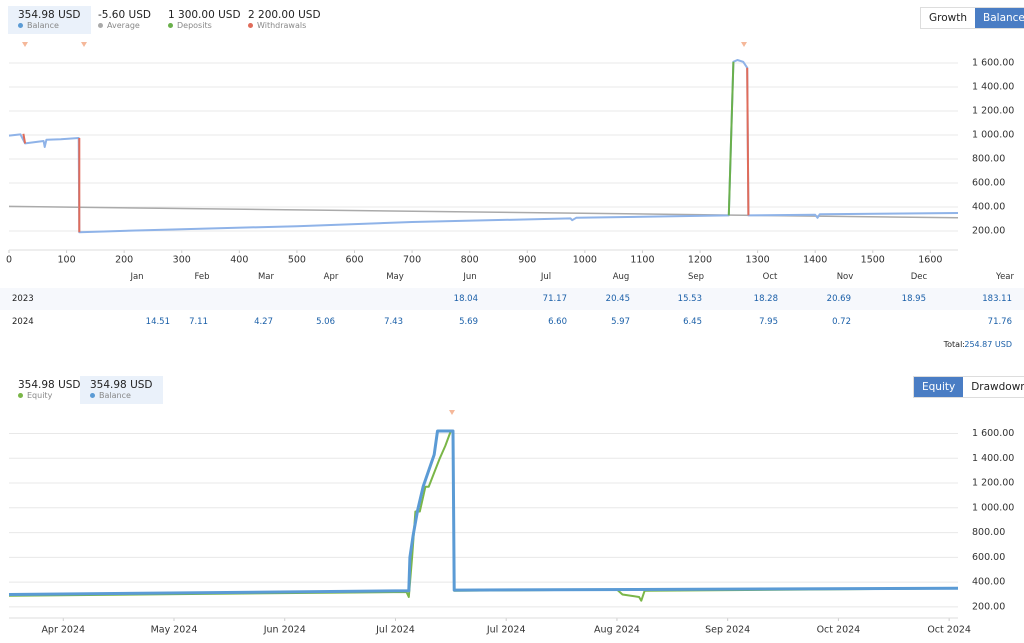 The height and width of the screenshot is (643, 1024). I want to click on table-value: 20.69, so click(838, 299).